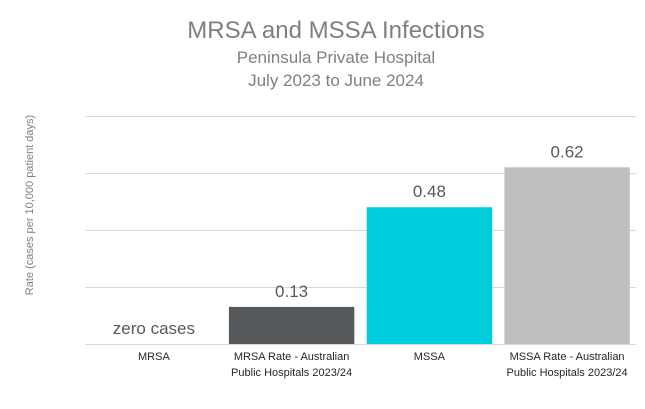 The image size is (645, 409). Describe the element at coordinates (567, 357) in the screenshot. I see `x-tick-label: MSSA Rate - Australian` at that location.